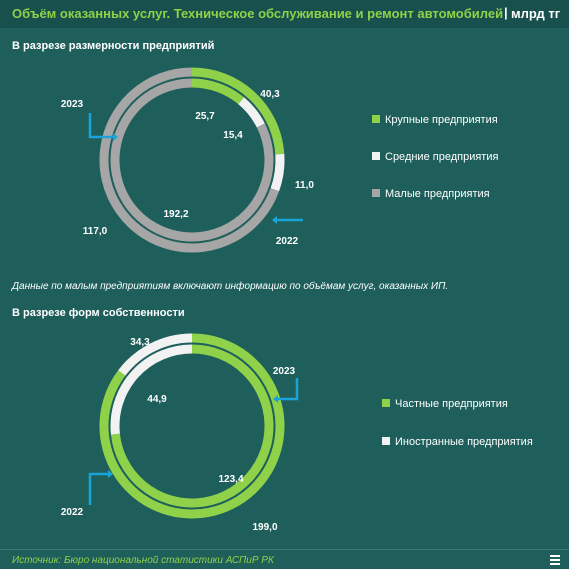 Image resolution: width=569 pixels, height=569 pixels. I want to click on unit-label: млрд тг, so click(536, 13).